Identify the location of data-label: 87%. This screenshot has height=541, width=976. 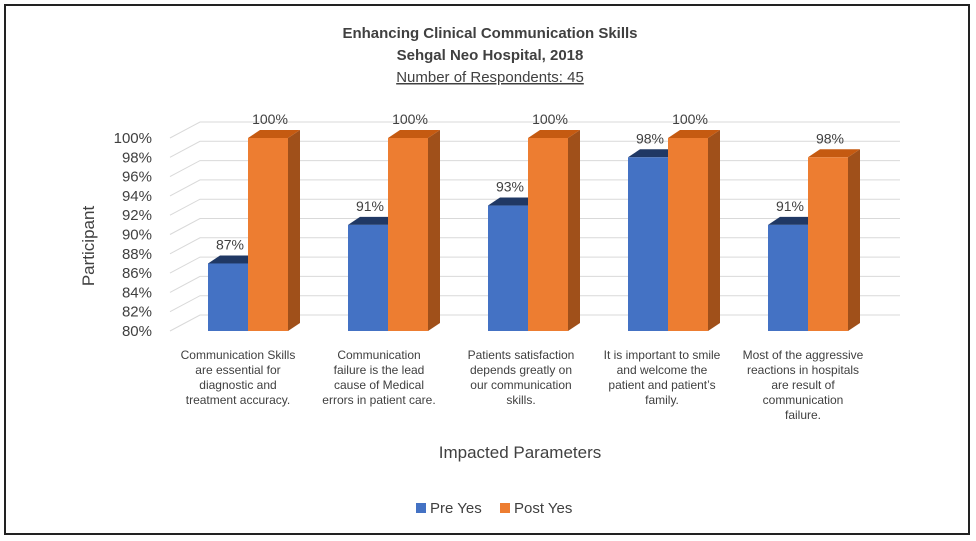
(230, 244).